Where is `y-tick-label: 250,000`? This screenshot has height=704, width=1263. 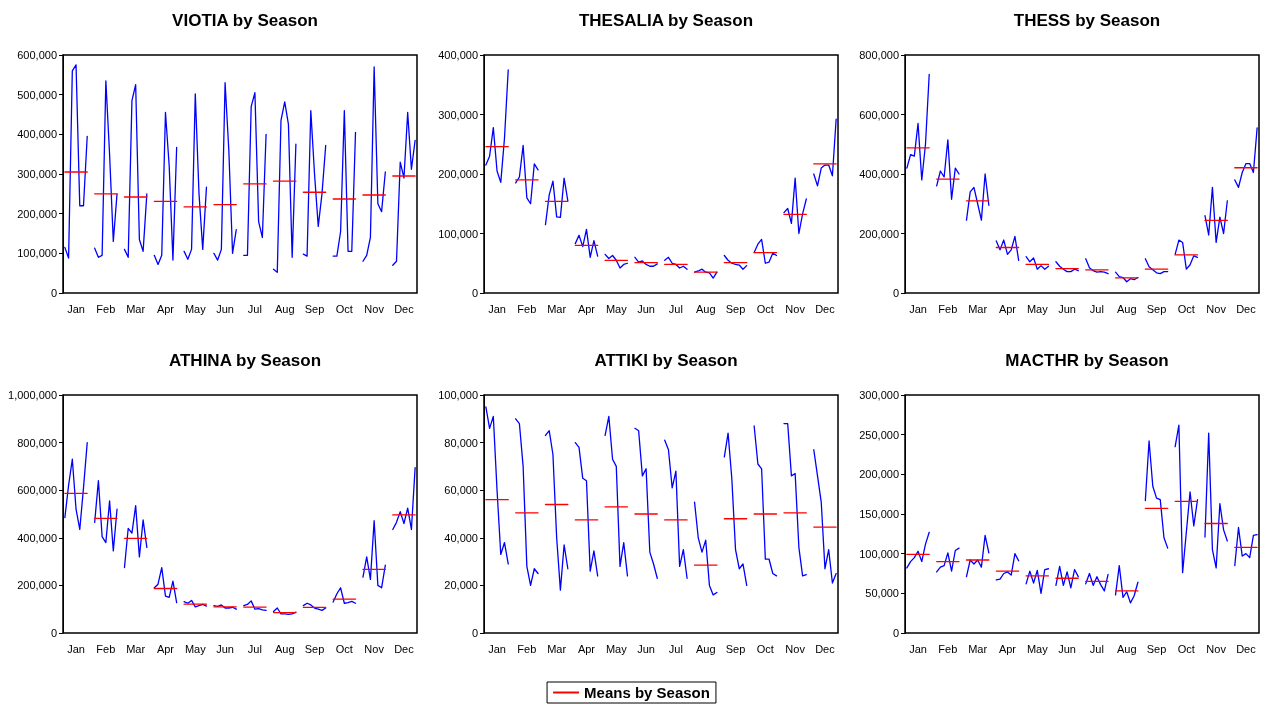
y-tick-label: 250,000 is located at coordinates (879, 434).